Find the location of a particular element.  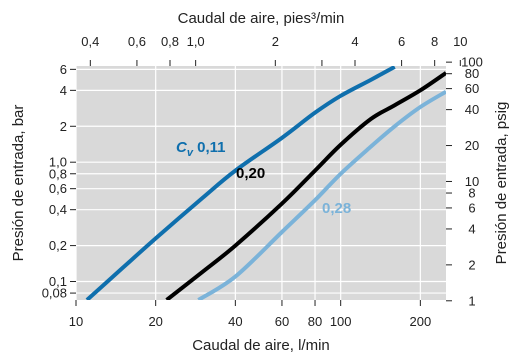

y-right-tick-label: 8 is located at coordinates (471, 193).